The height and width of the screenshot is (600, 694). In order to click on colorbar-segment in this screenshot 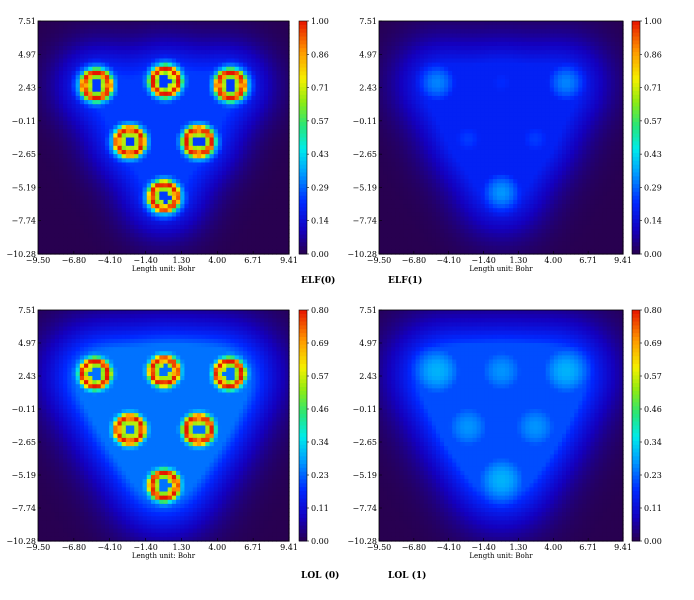, I will do `click(303, 38)`.